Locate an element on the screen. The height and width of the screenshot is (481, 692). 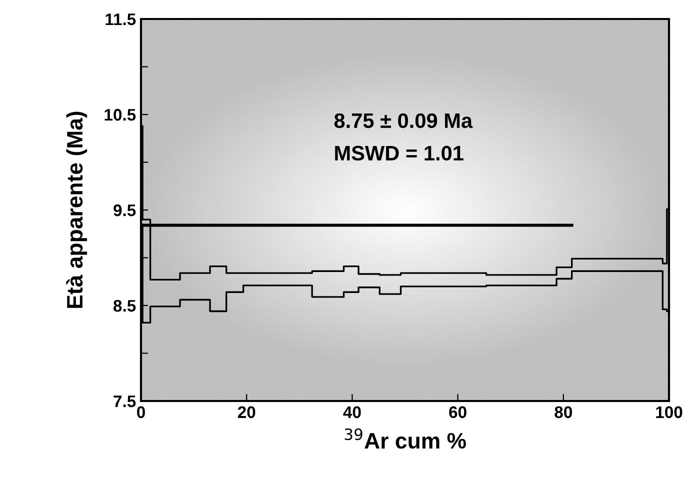
y-tick-label: 9.5 is located at coordinates (125, 210).